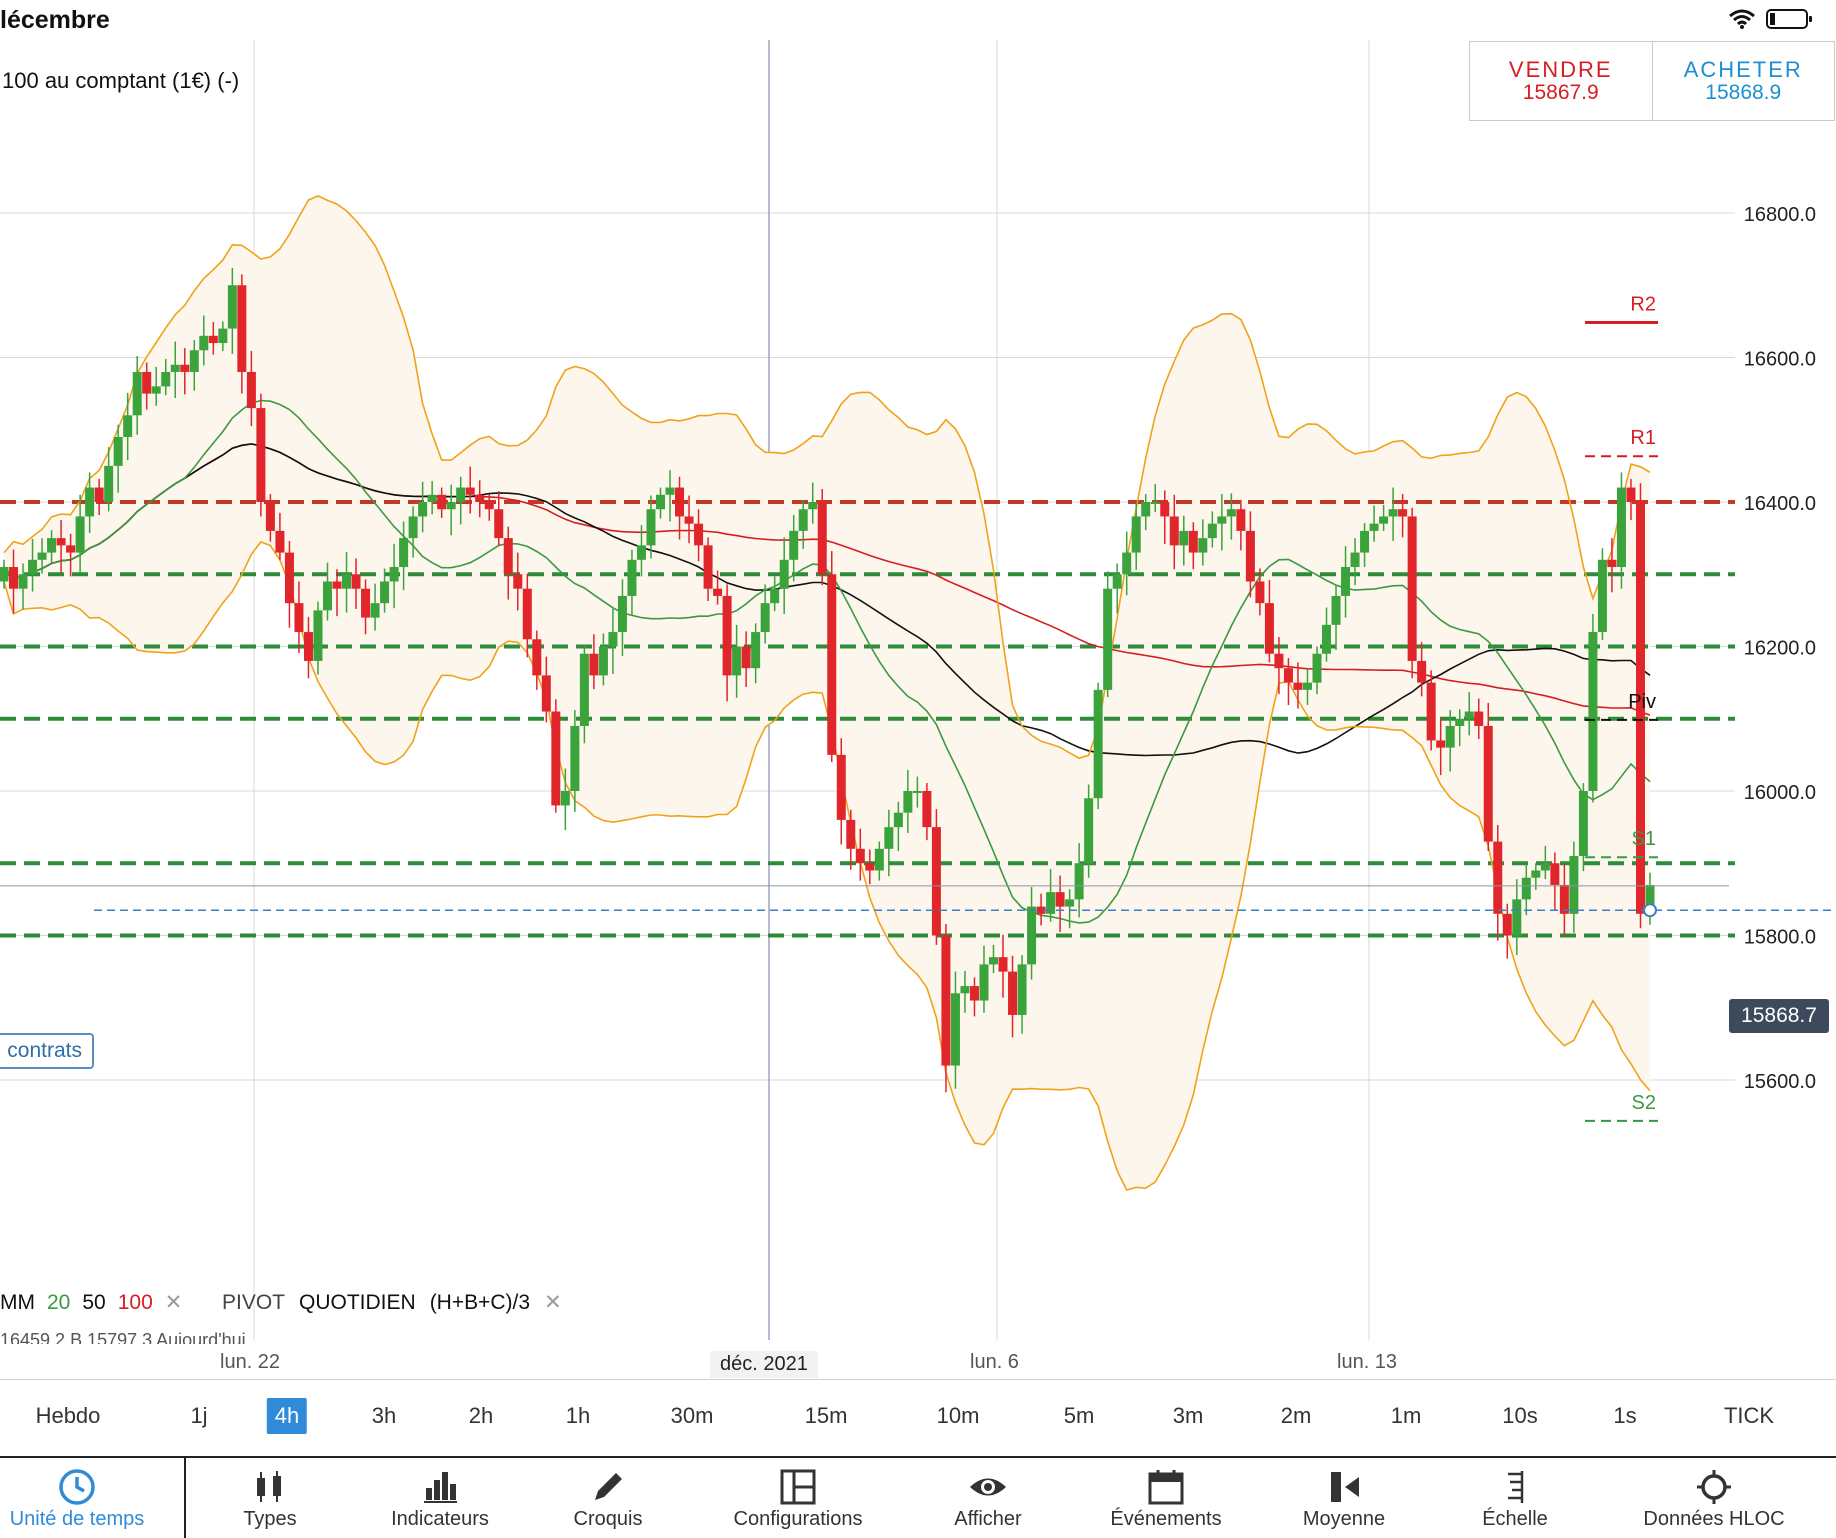  Describe the element at coordinates (173, 1302) in the screenshot. I see `remove-mm-icon: ✕` at that location.